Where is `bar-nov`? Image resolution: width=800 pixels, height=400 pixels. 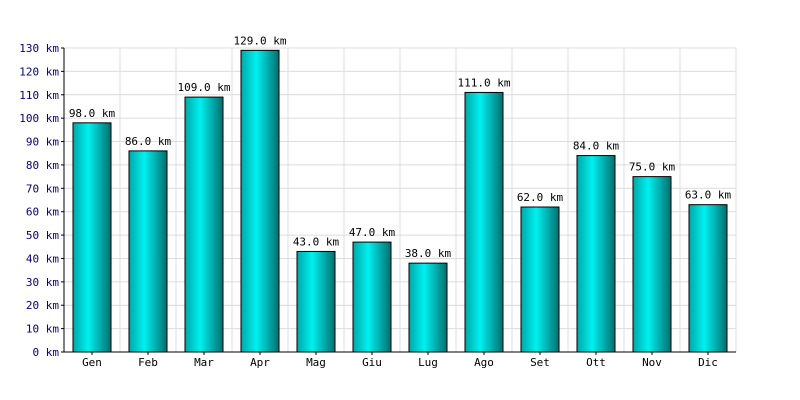
bar-nov is located at coordinates (652, 264).